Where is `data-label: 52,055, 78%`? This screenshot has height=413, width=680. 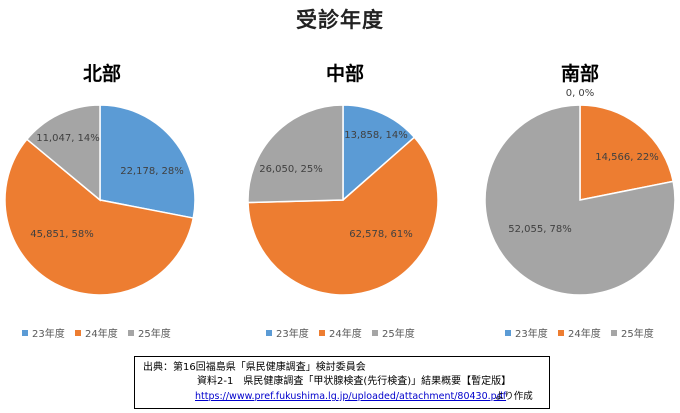 data-label: 52,055, 78% is located at coordinates (540, 229).